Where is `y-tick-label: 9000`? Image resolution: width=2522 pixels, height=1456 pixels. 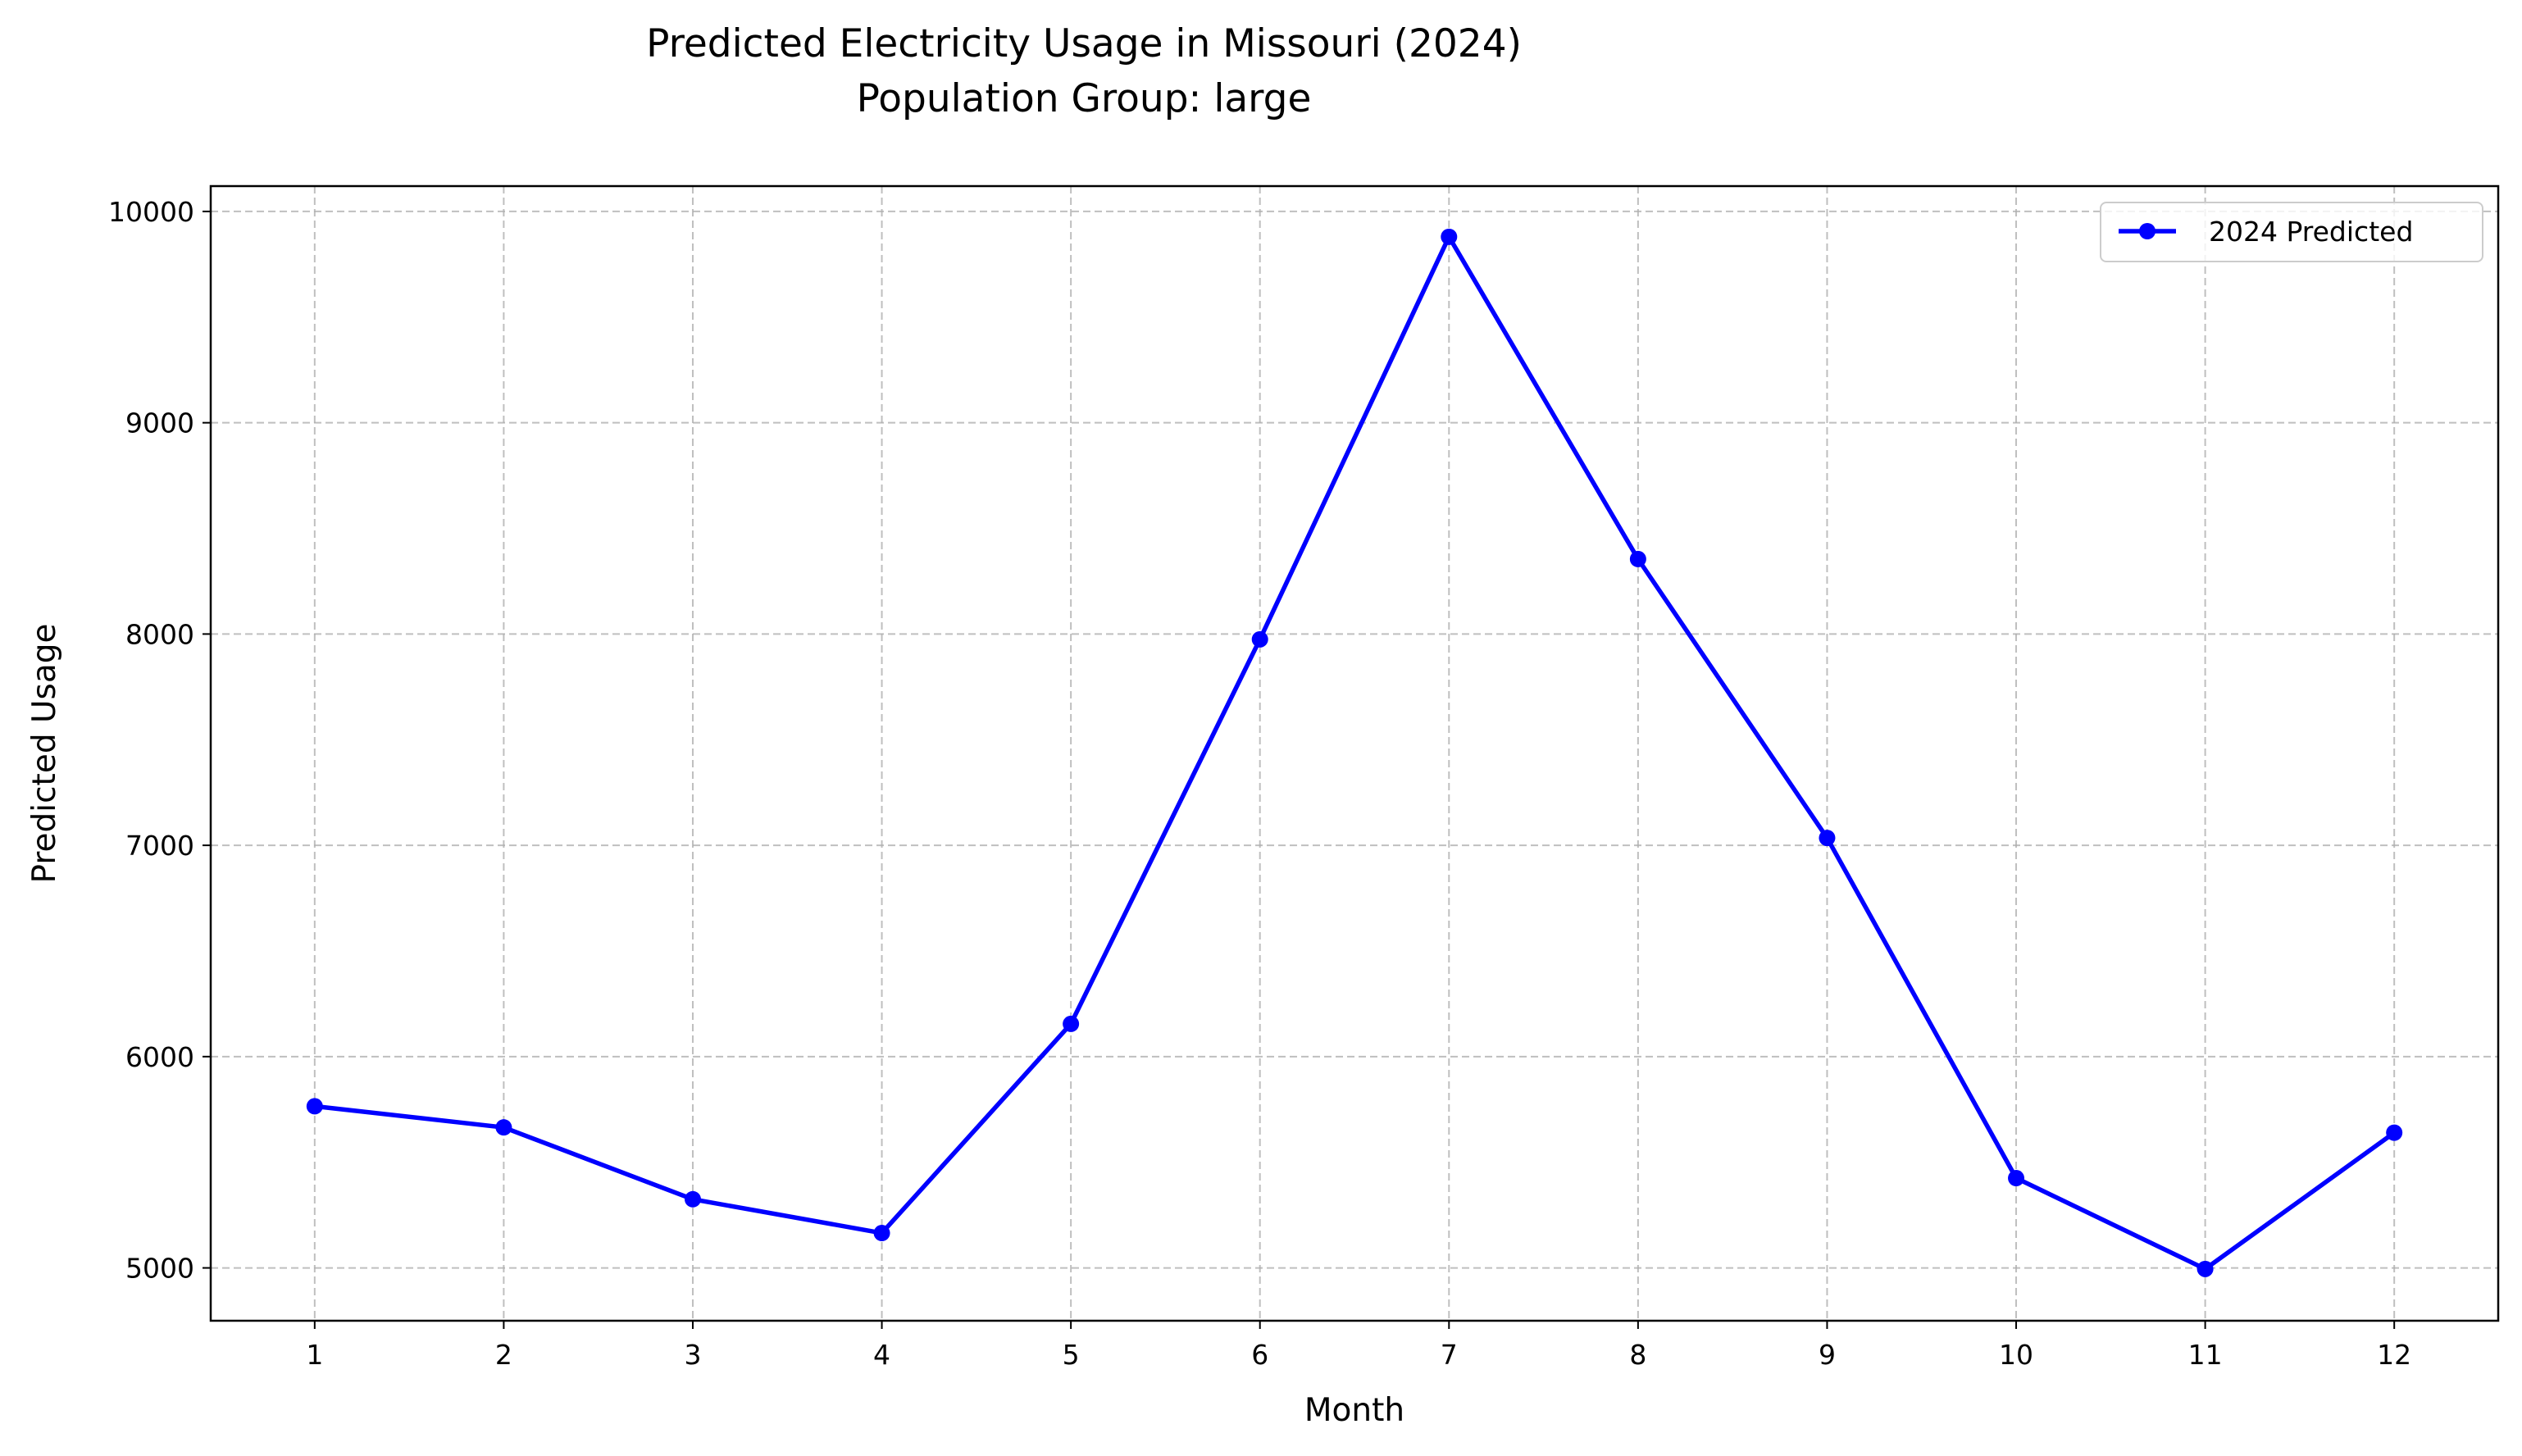
y-tick-label: 9000 is located at coordinates (160, 423).